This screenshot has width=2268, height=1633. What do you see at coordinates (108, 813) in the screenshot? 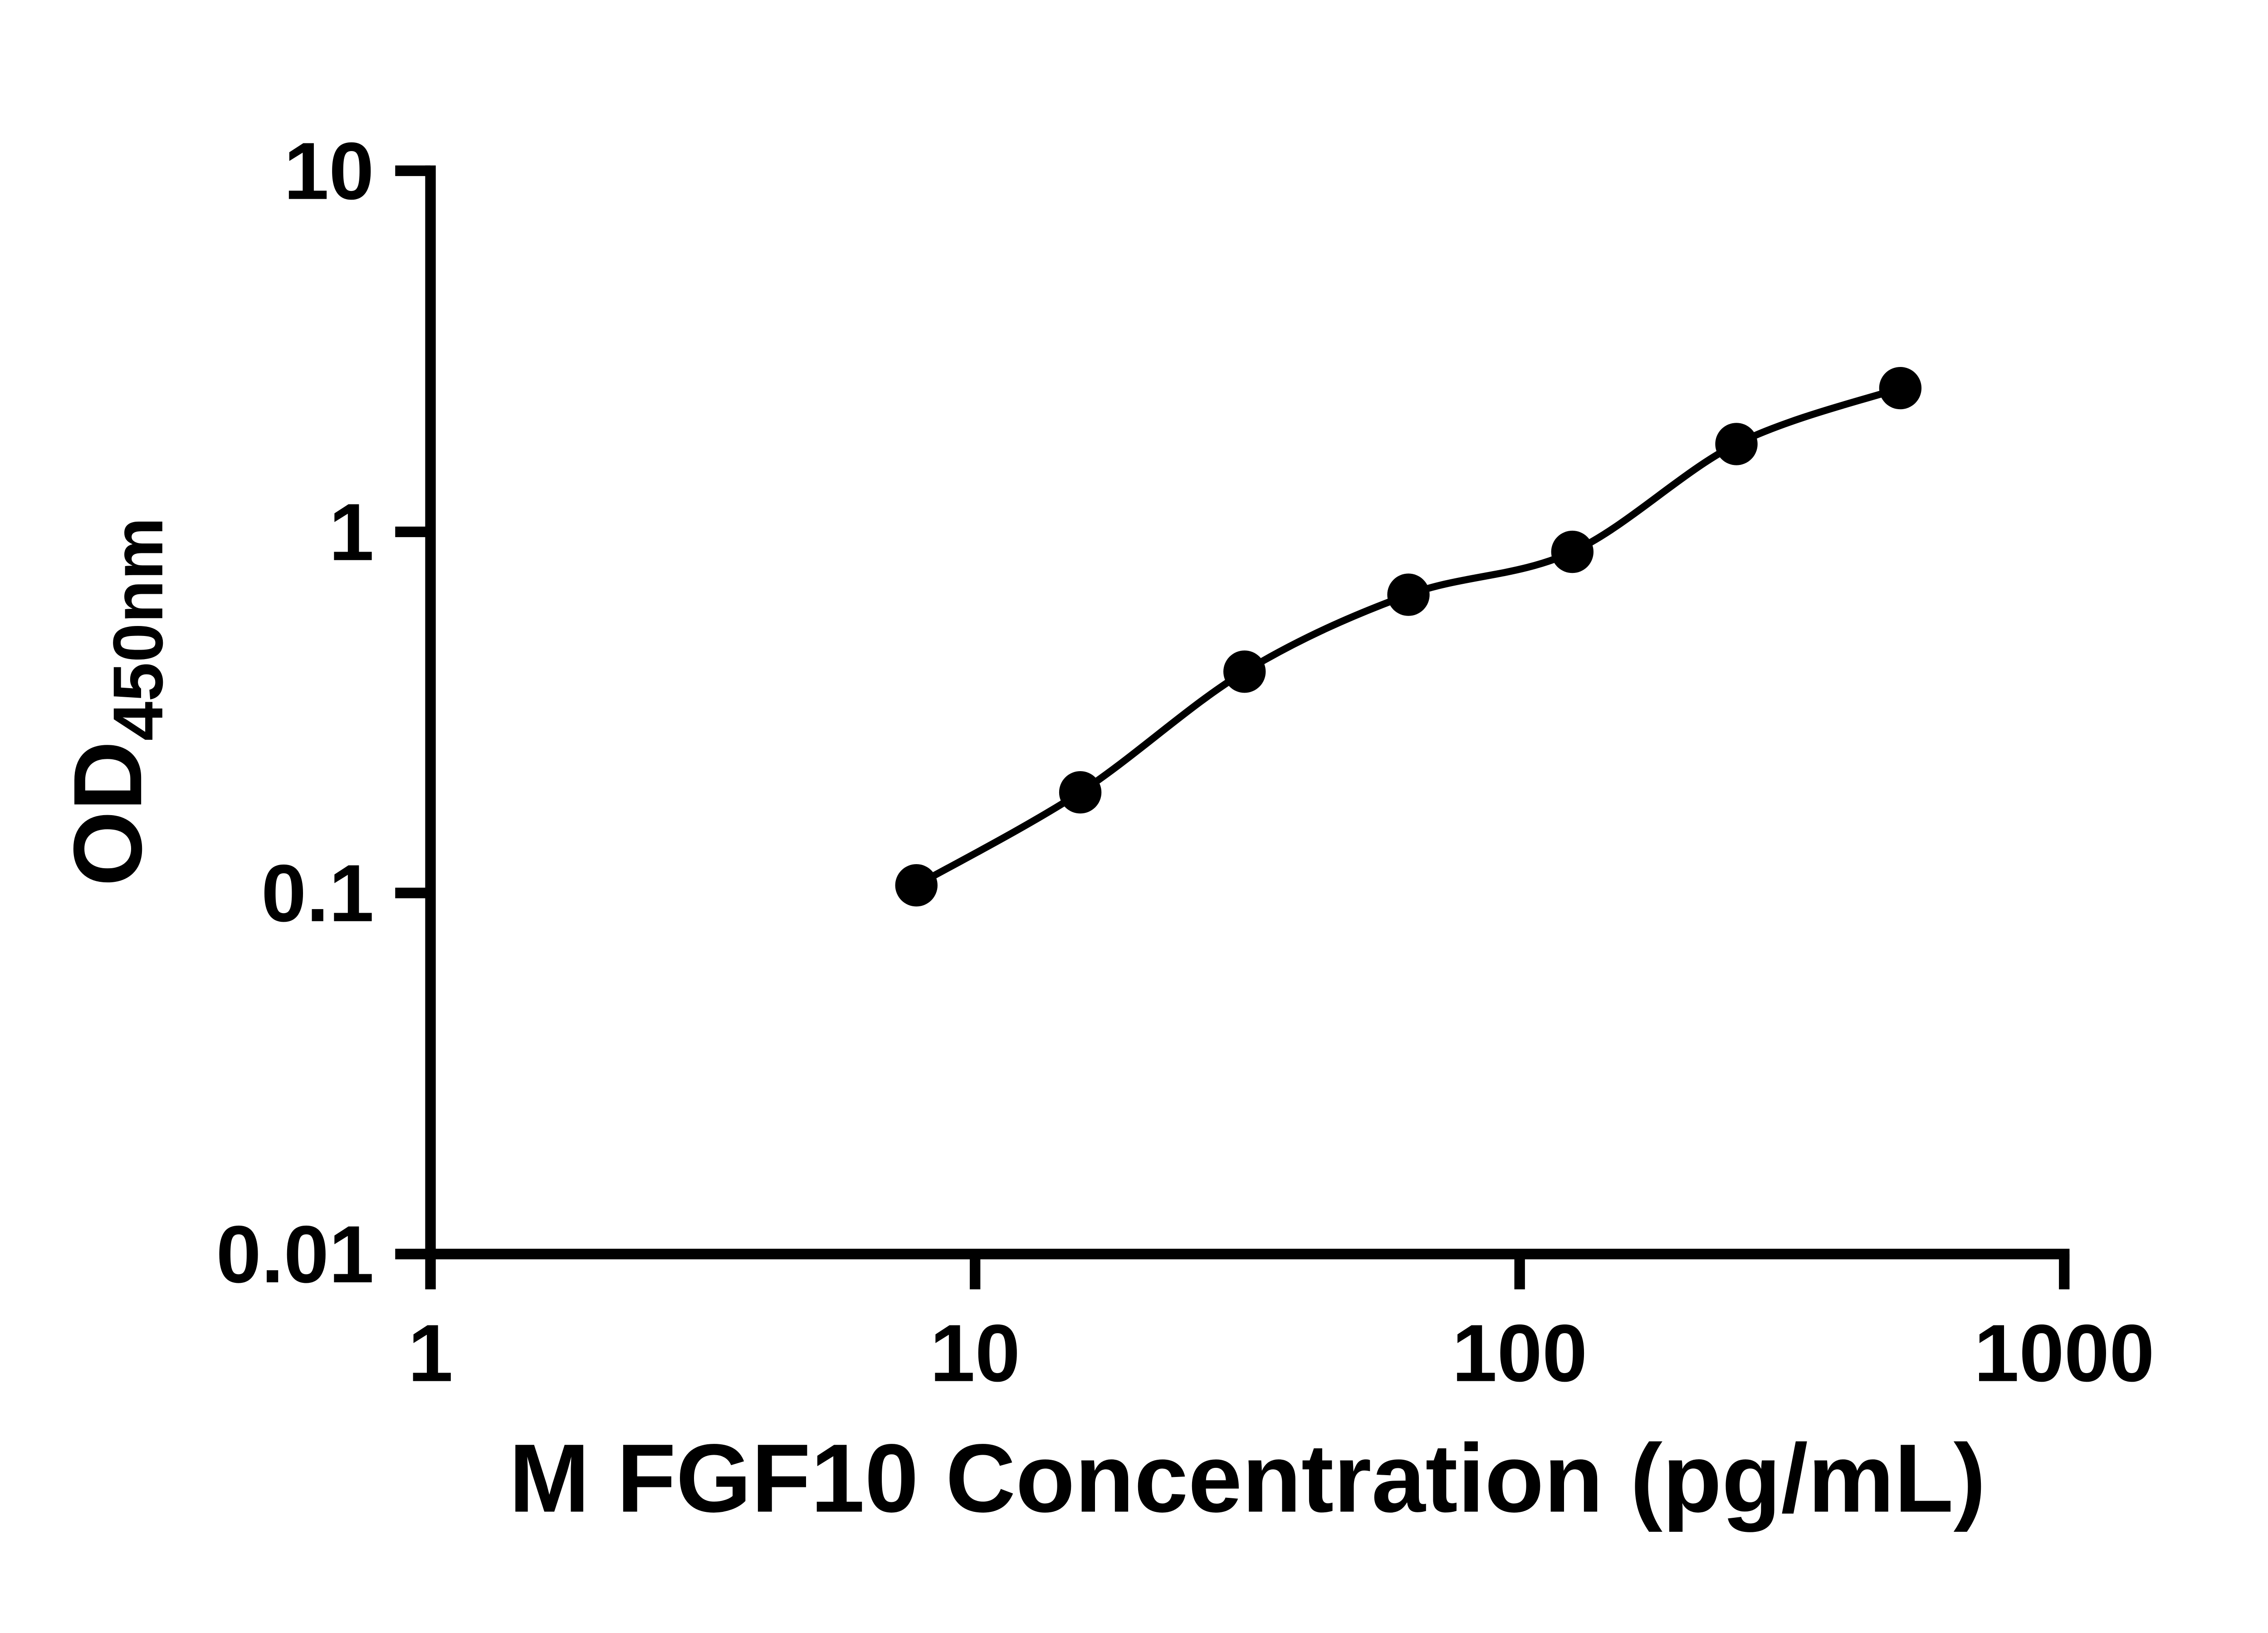
I see `y-axis-title-main: OD` at bounding box center [108, 813].